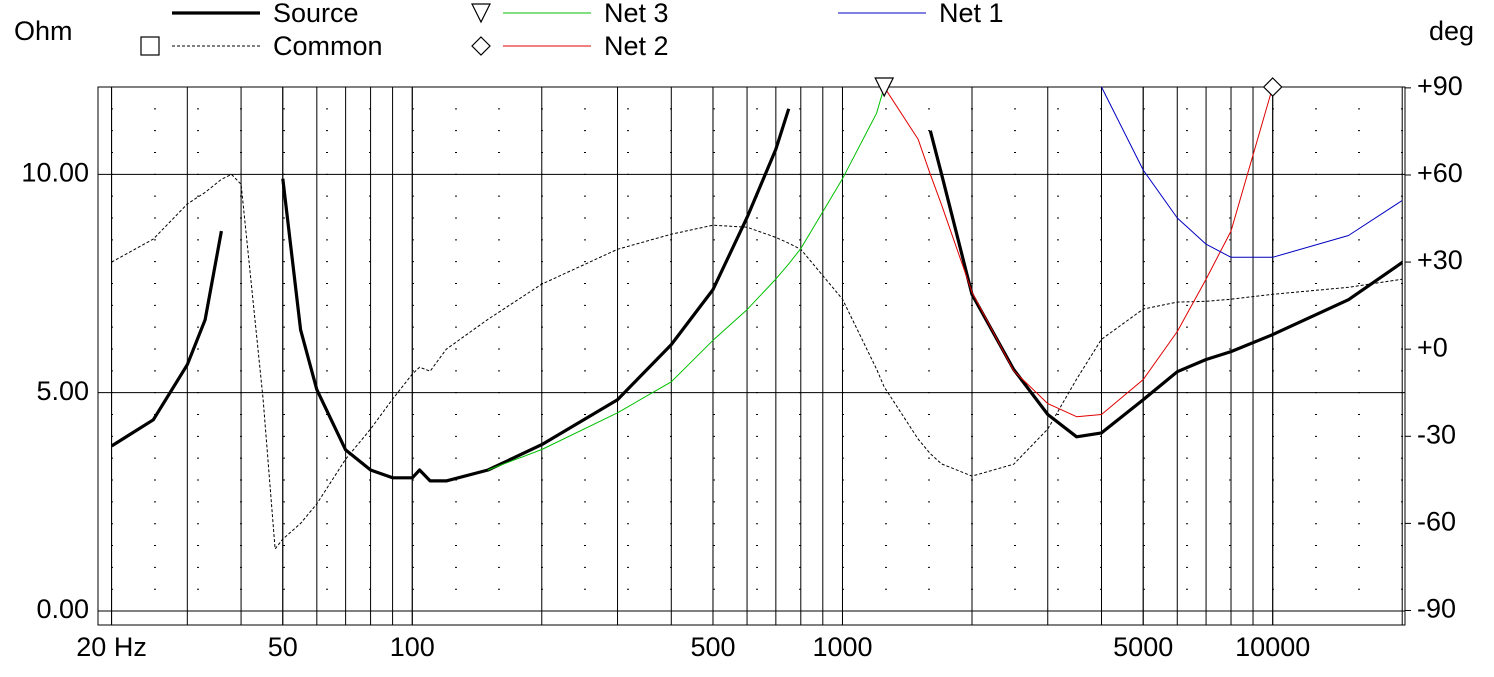 This screenshot has width=1494, height=677. What do you see at coordinates (328, 46) in the screenshot?
I see `legend-label: Common` at bounding box center [328, 46].